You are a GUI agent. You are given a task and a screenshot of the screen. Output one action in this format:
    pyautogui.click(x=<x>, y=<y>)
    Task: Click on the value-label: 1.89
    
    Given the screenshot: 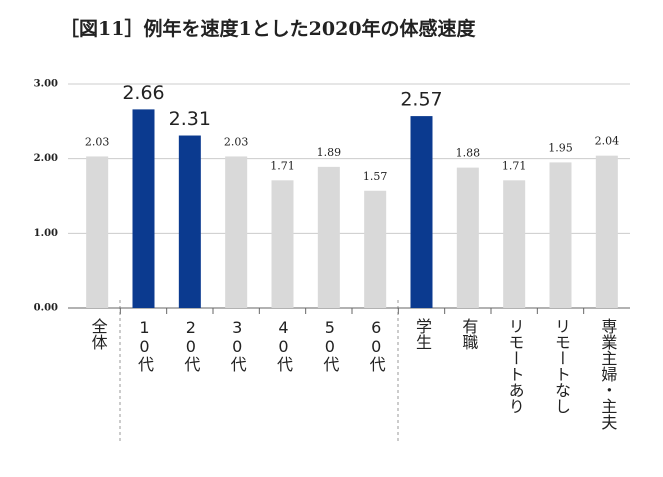 What is the action you would take?
    pyautogui.click(x=329, y=152)
    